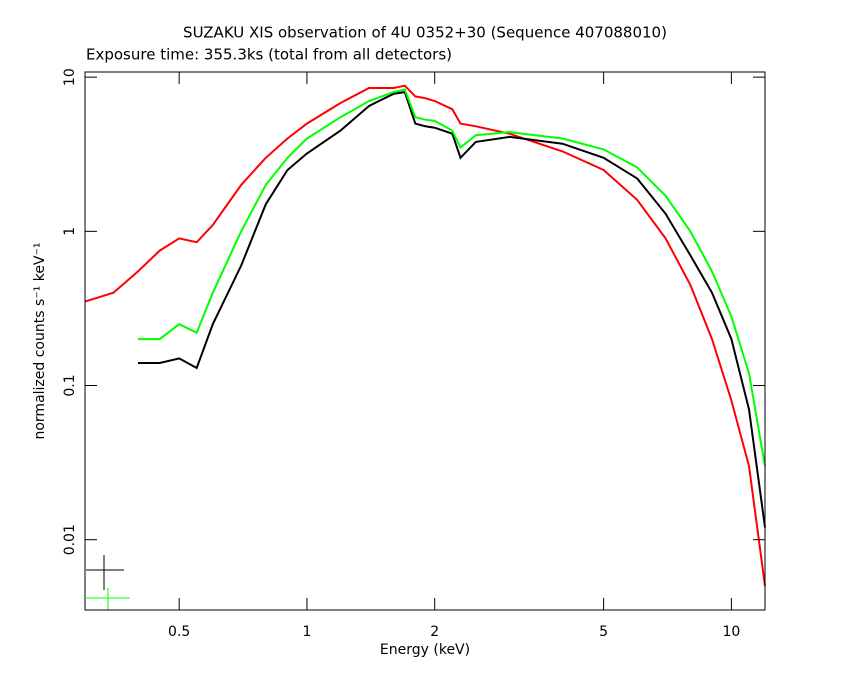  What do you see at coordinates (603, 632) in the screenshot?
I see `x-tick-label: 5` at bounding box center [603, 632].